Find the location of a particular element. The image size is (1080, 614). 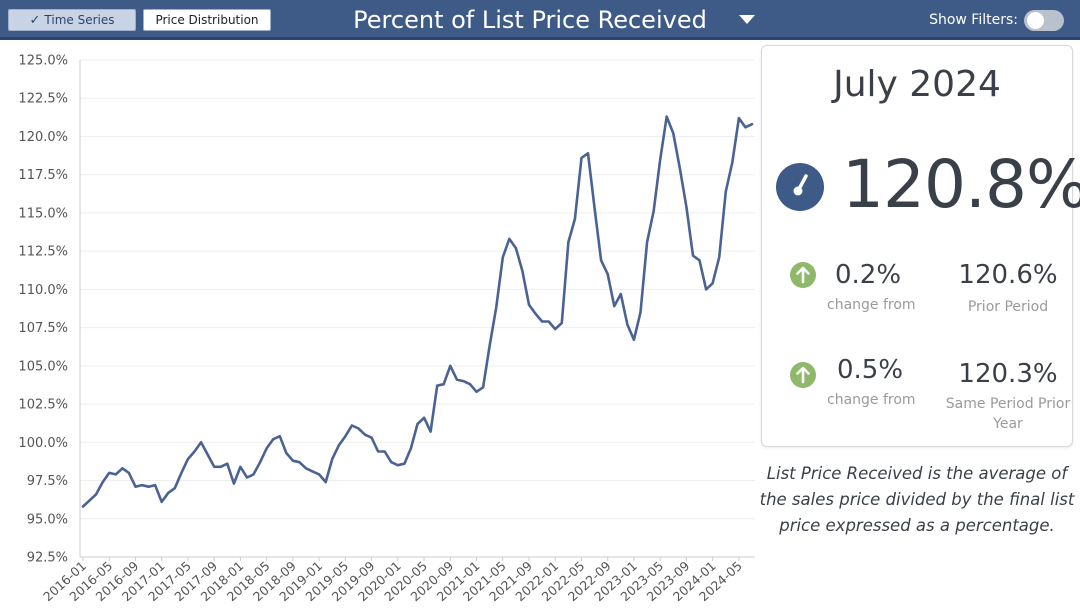

tab-time-series-label: Time Series is located at coordinates (79, 20).